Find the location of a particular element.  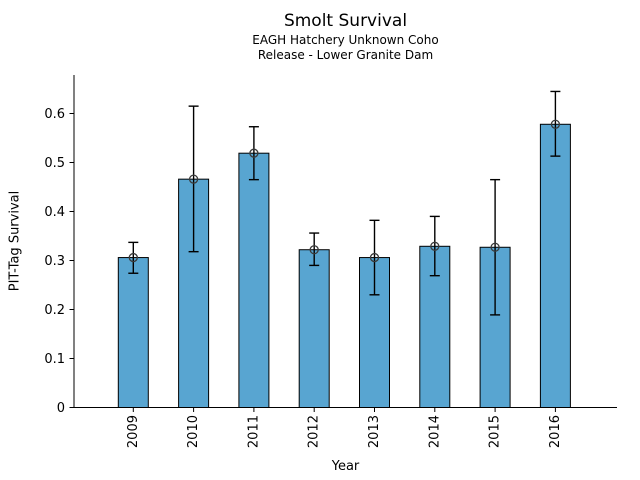

y-axis-label: PIT-Tag Survival is located at coordinates (15, 241).